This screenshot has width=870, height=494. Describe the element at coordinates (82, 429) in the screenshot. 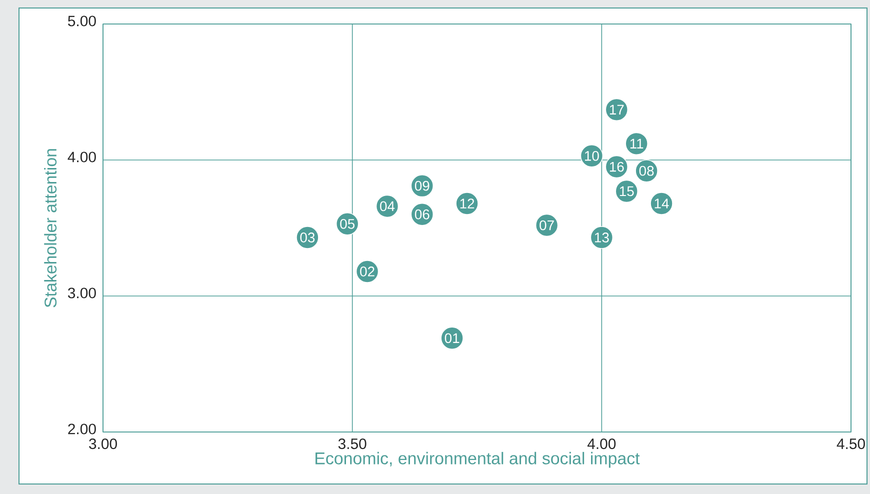

I see `y-tick-label: 2.00` at that location.